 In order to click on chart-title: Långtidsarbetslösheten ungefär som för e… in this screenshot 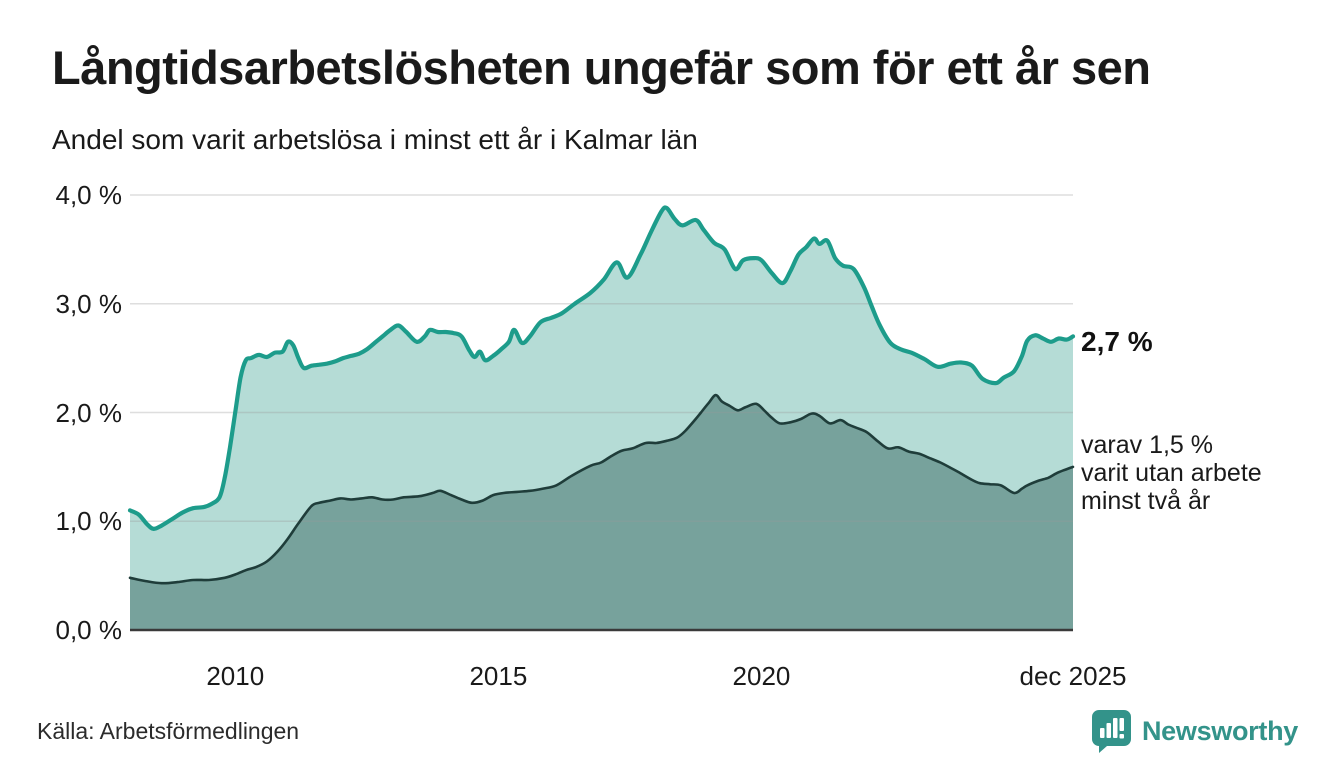, I will do `click(601, 67)`.